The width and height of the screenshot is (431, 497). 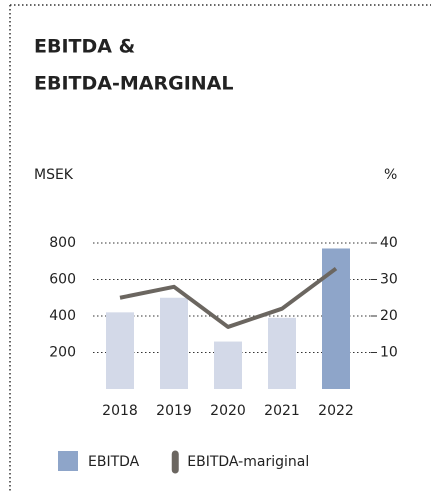 I want to click on y2-tick-label: 30, so click(x=389, y=280).